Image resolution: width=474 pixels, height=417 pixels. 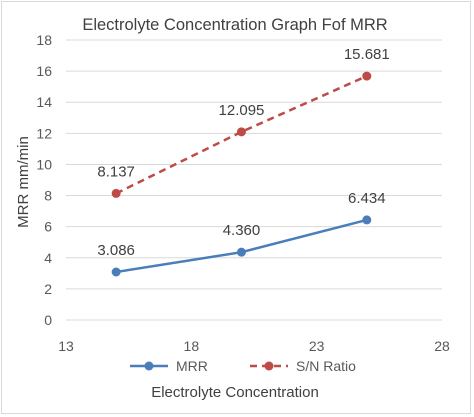 I want to click on y-tick-label: 8, so click(x=48, y=196).